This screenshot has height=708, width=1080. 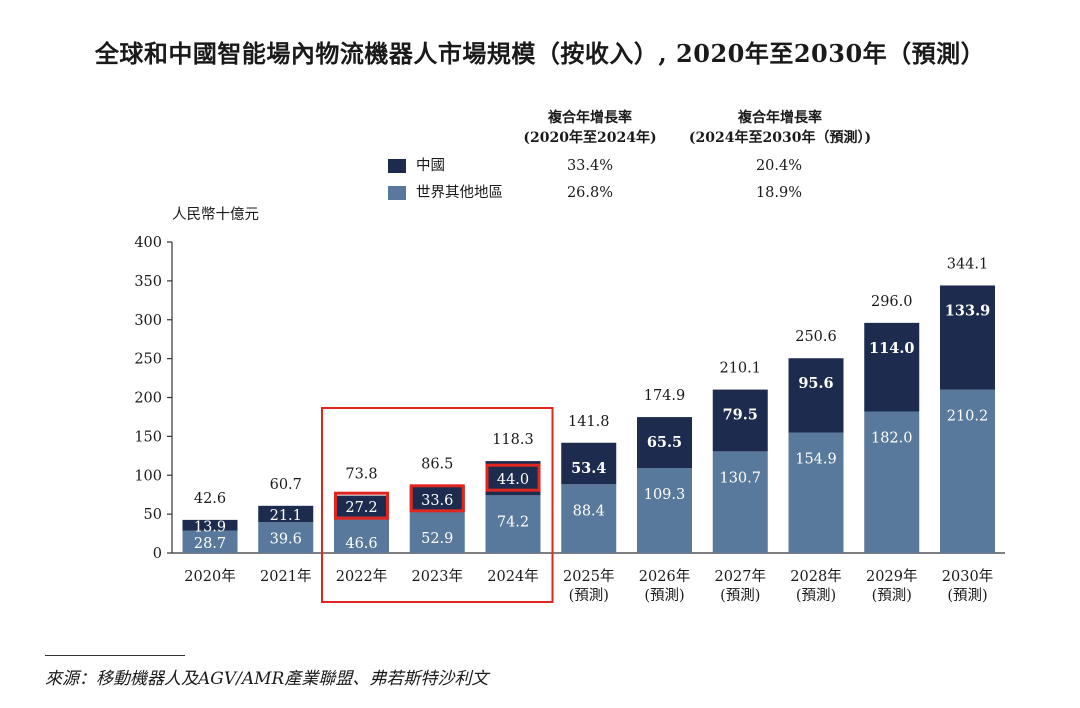 I want to click on y-tick-label: 50, so click(x=153, y=515).